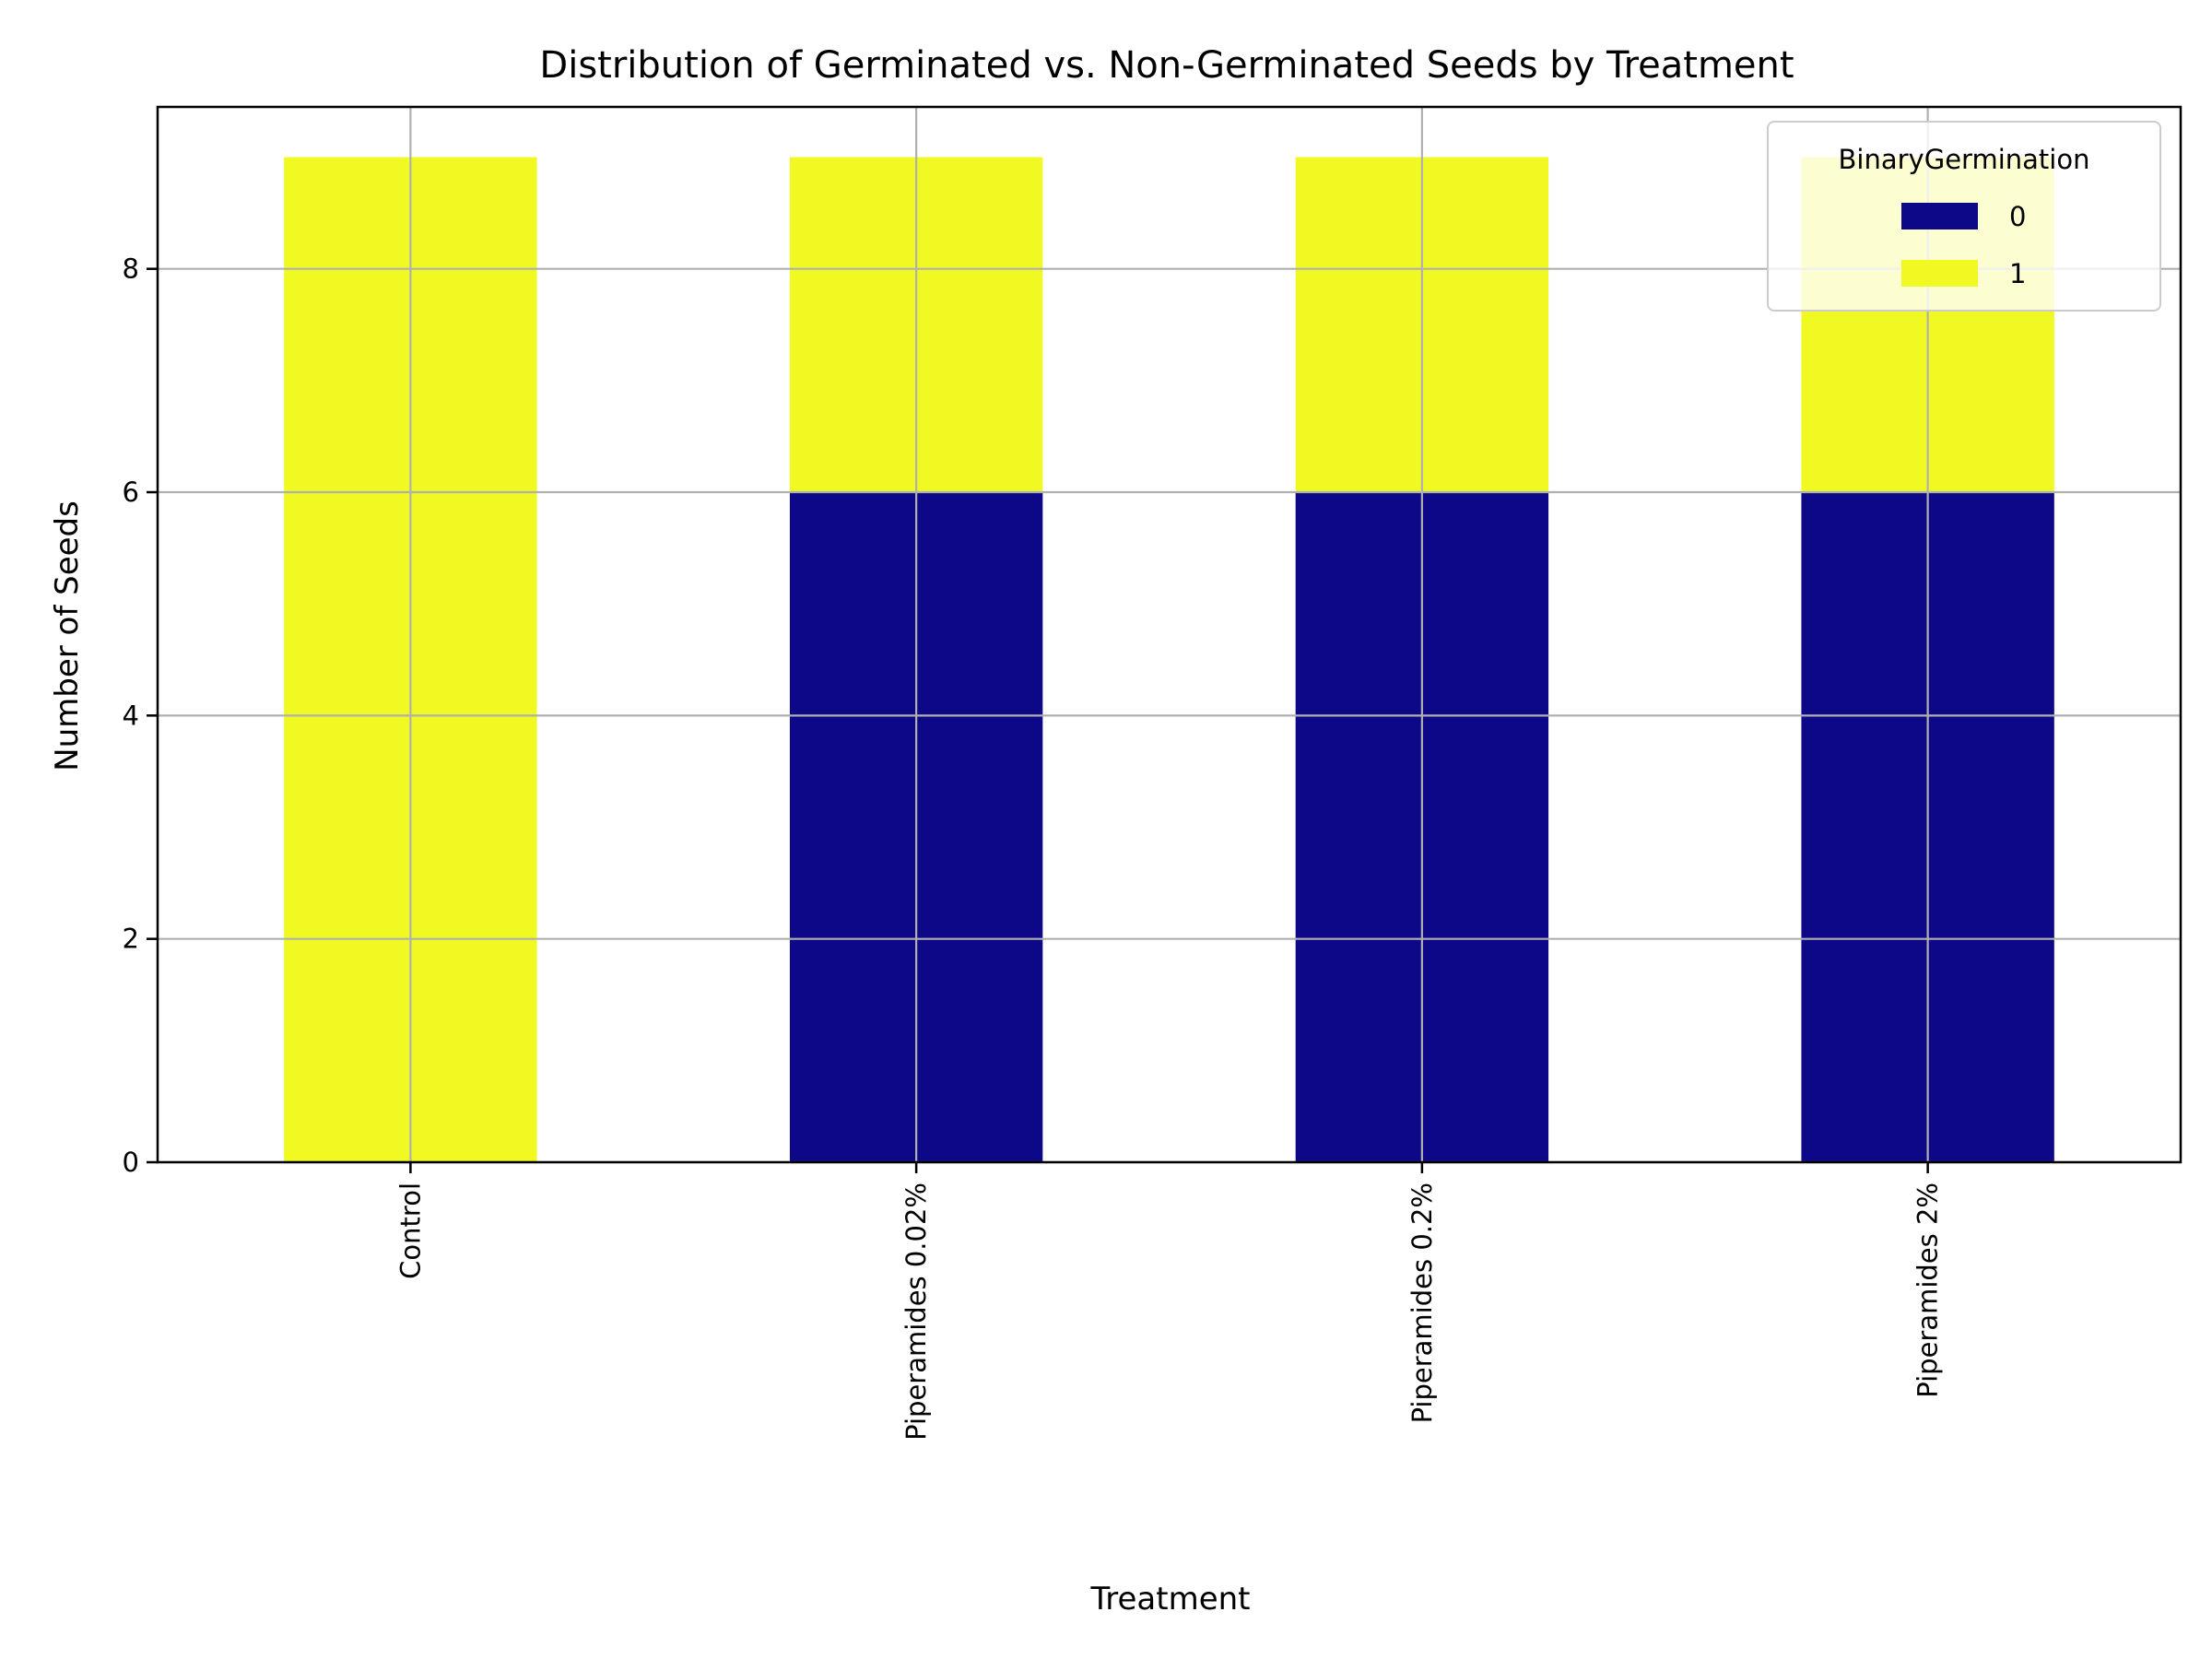 The height and width of the screenshot is (1659, 2212). What do you see at coordinates (410, 1230) in the screenshot?
I see `x-tick-label-1: Control` at bounding box center [410, 1230].